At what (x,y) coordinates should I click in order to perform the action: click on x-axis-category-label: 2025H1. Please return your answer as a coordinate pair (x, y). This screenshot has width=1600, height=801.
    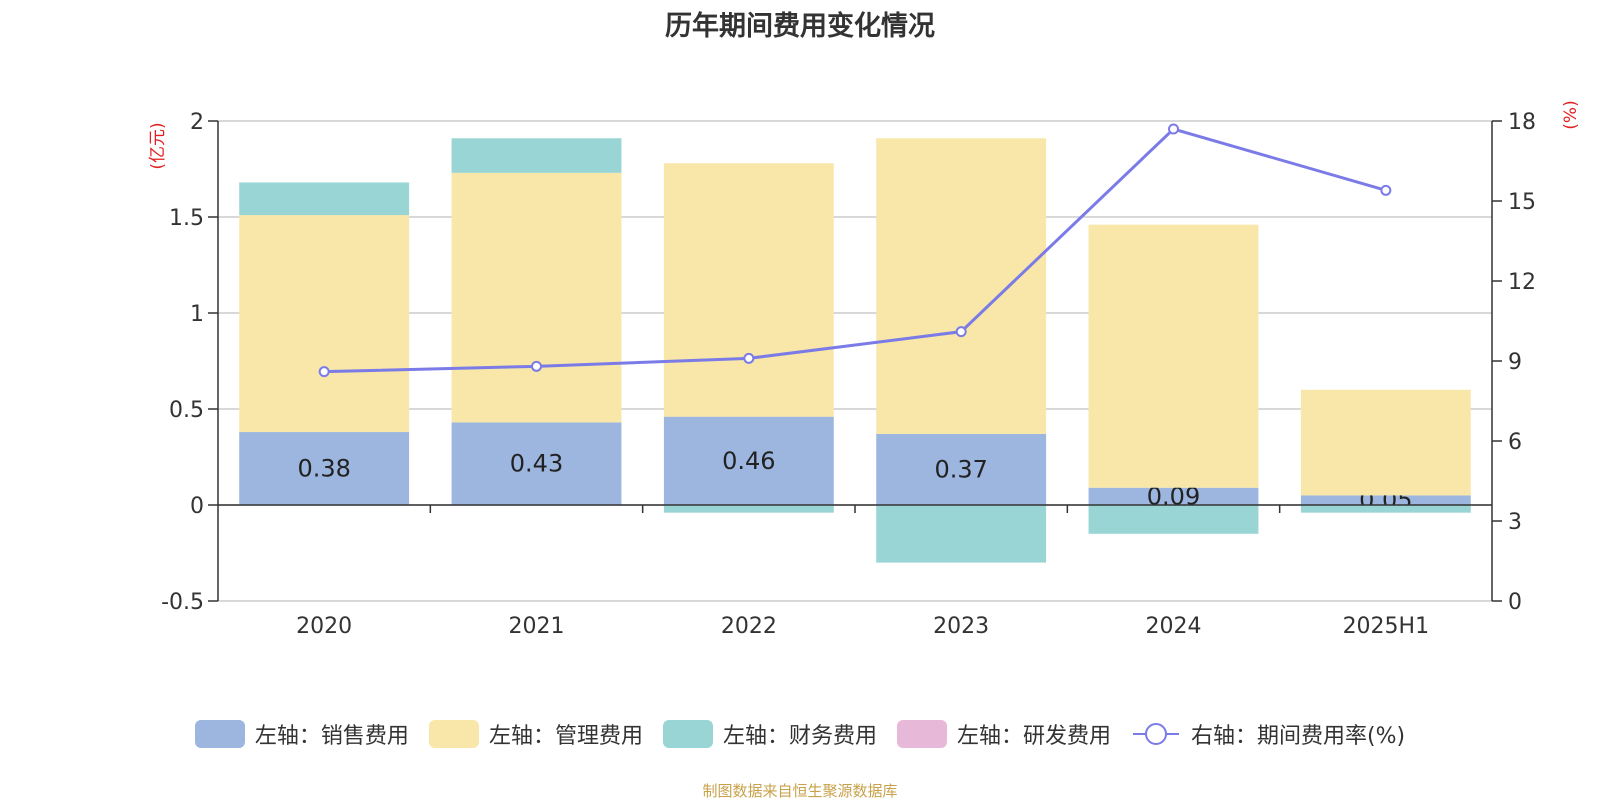
    Looking at the image, I should click on (1386, 626).